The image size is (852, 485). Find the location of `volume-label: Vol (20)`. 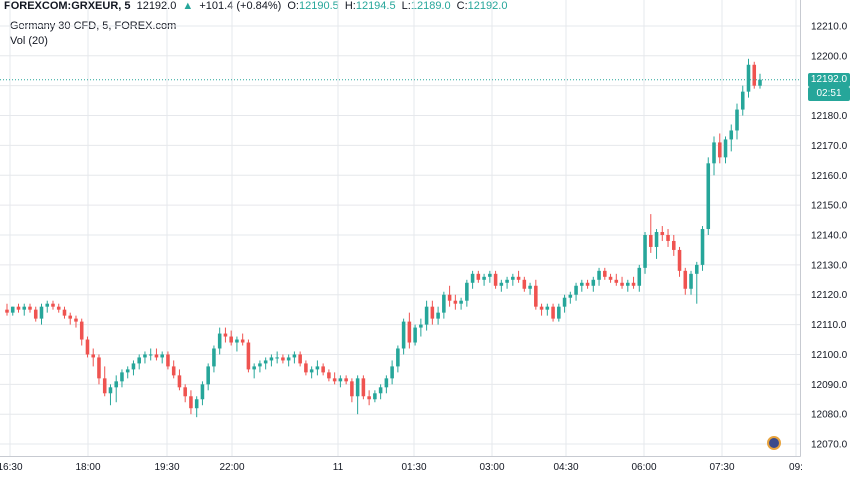

volume-label: Vol (20) is located at coordinates (29, 41).